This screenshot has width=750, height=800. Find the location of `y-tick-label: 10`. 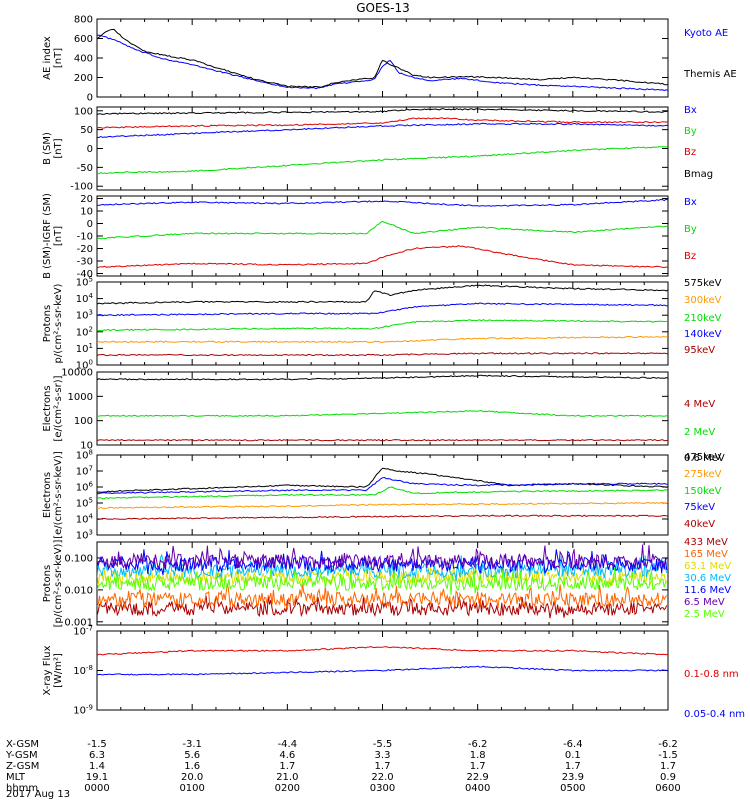

y-tick-label: 10 is located at coordinates (86, 446).